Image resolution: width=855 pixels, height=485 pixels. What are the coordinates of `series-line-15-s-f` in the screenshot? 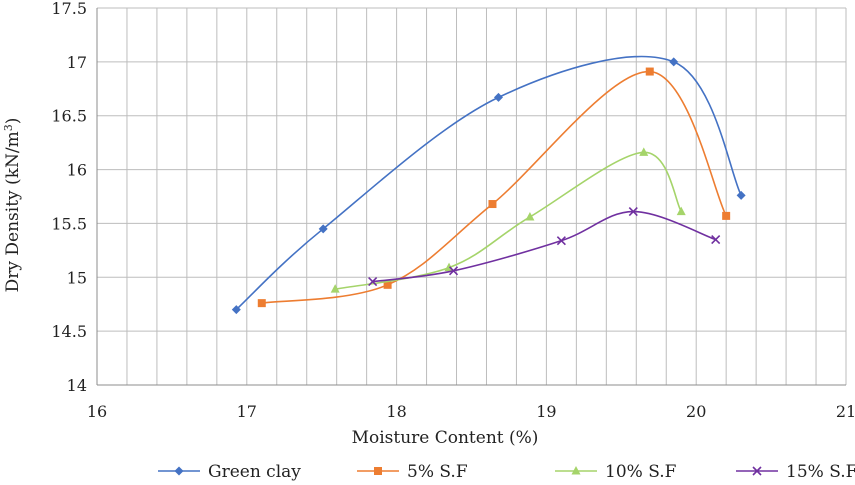 It's located at (544, 246).